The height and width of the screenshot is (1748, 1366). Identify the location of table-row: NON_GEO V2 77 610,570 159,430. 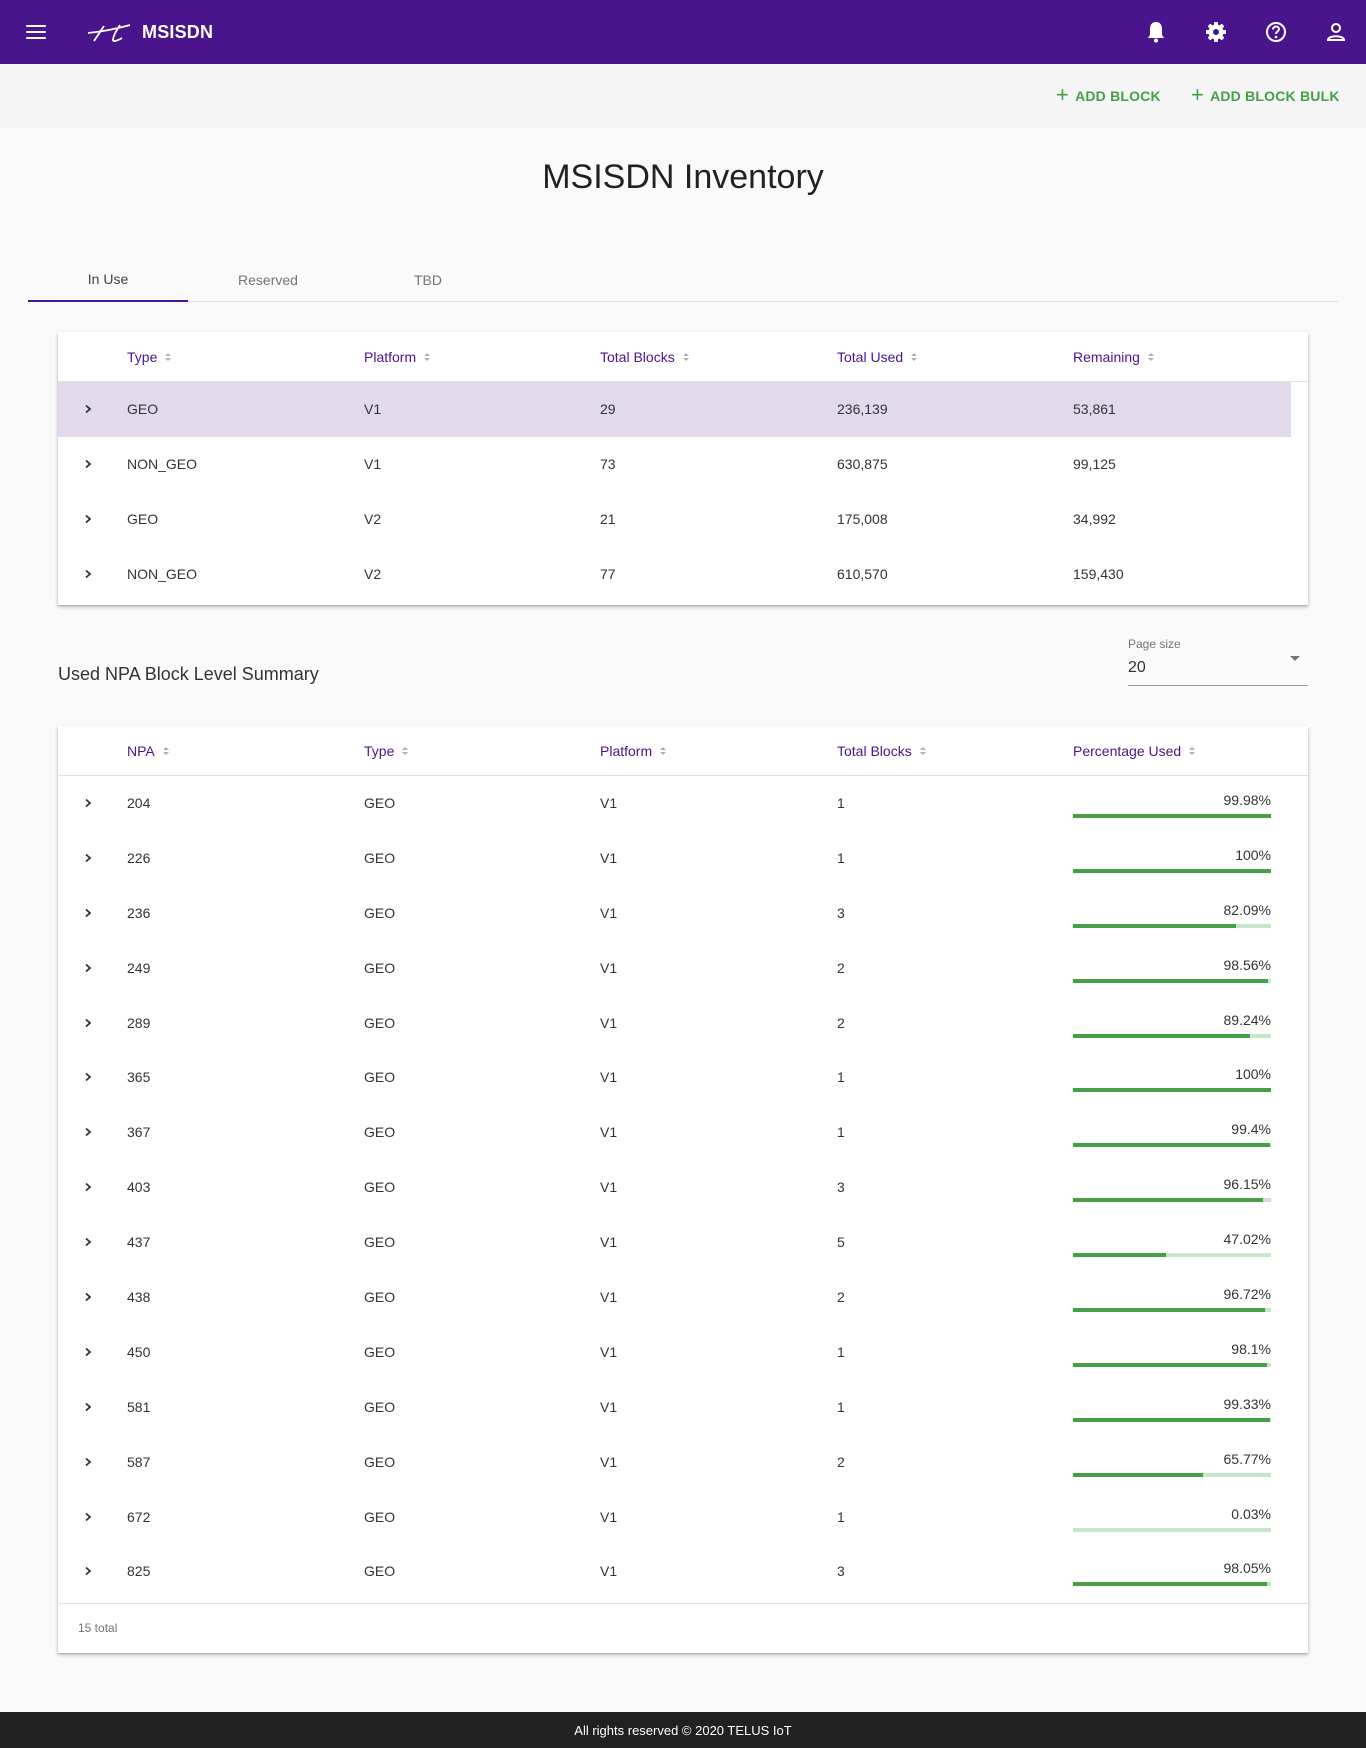
(683, 574).